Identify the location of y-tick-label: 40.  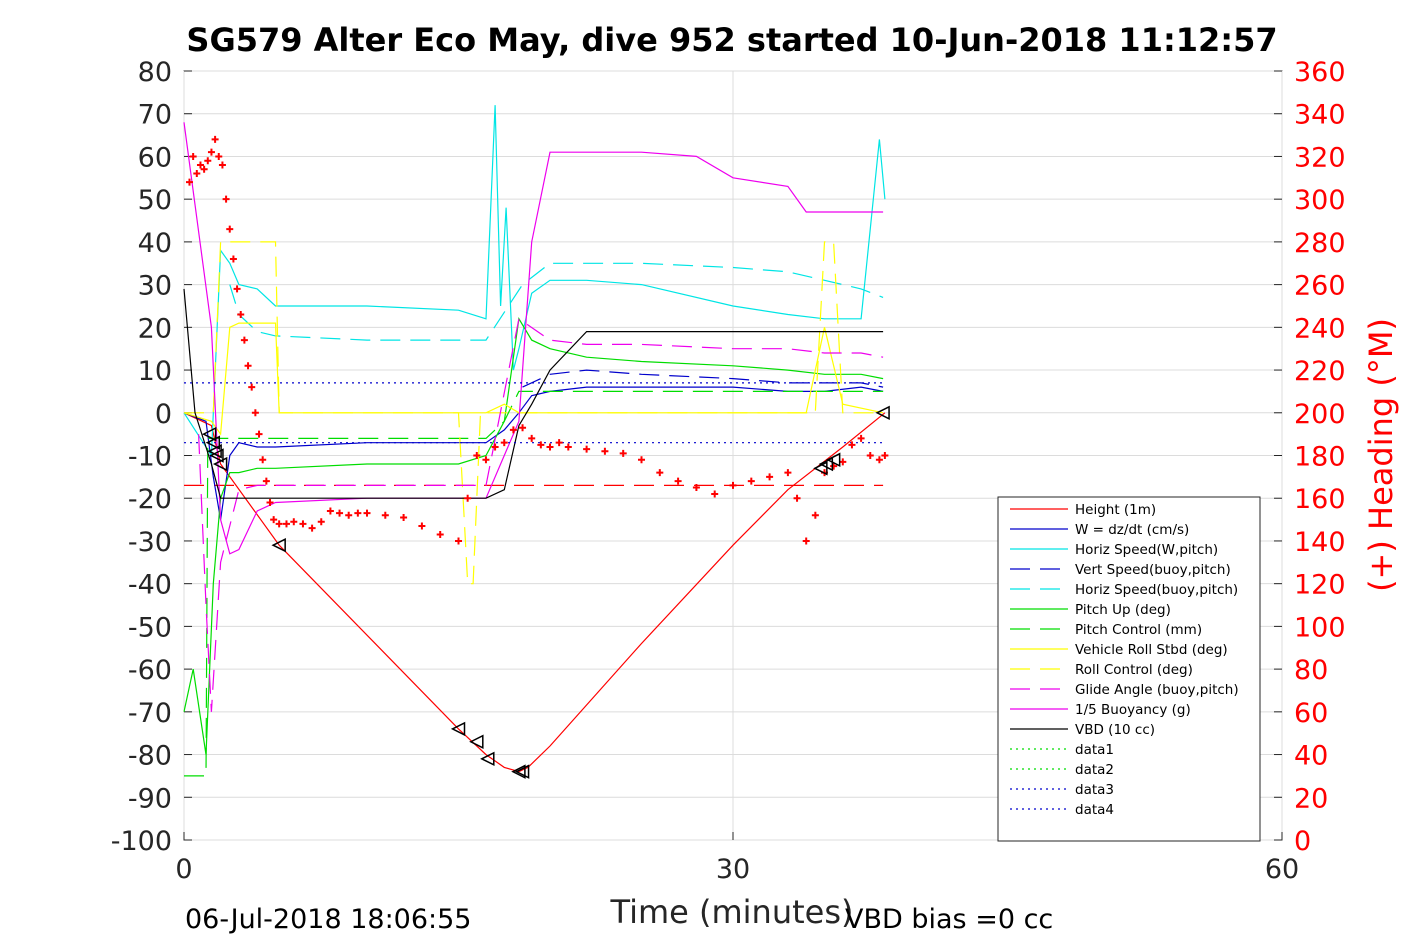
(155, 243).